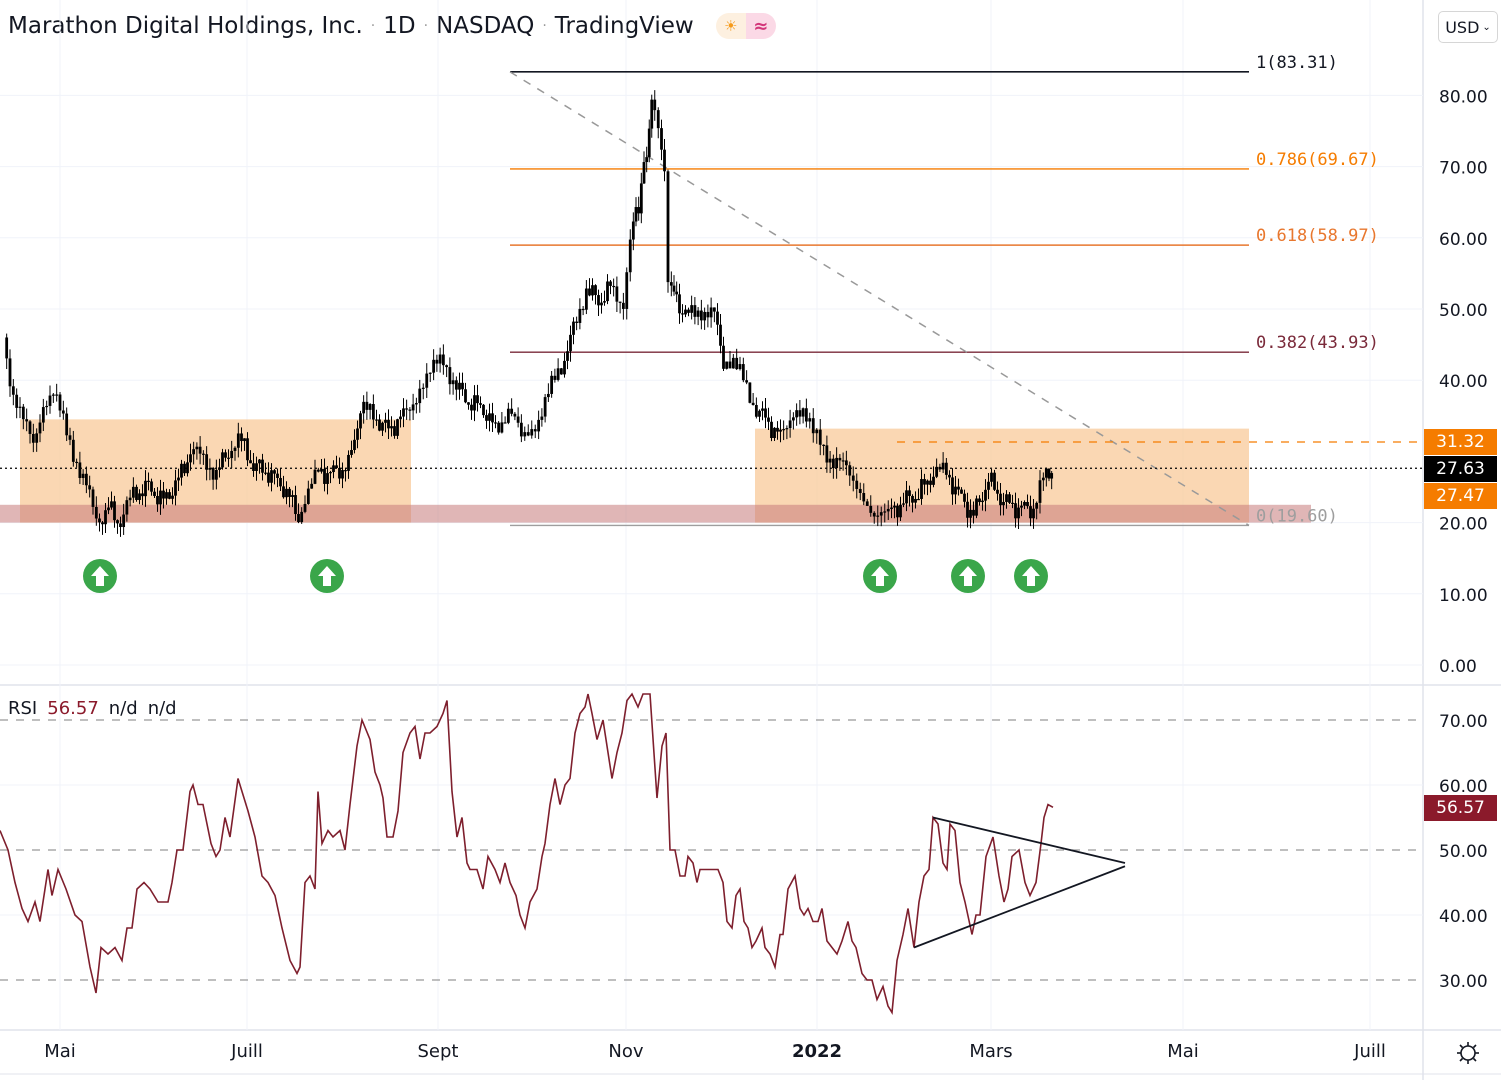  Describe the element at coordinates (760, 26) in the screenshot. I see `data-delay-wave-icon: ≈` at that location.